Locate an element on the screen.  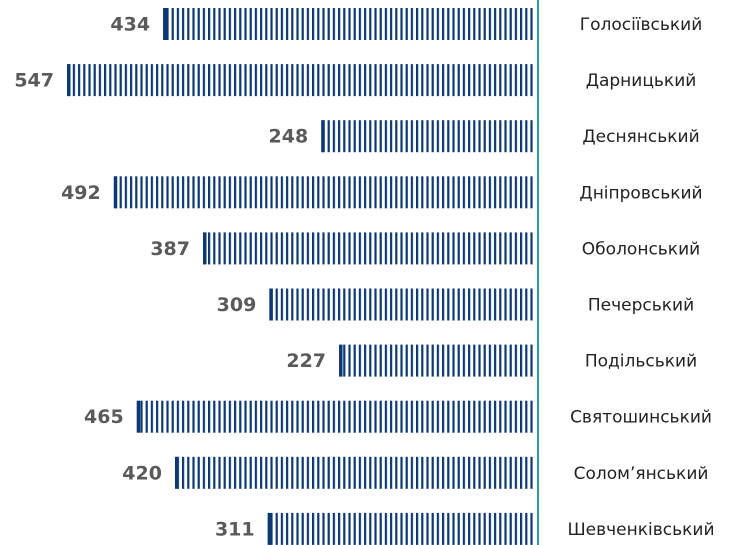
value-label: 465 is located at coordinates (104, 417).